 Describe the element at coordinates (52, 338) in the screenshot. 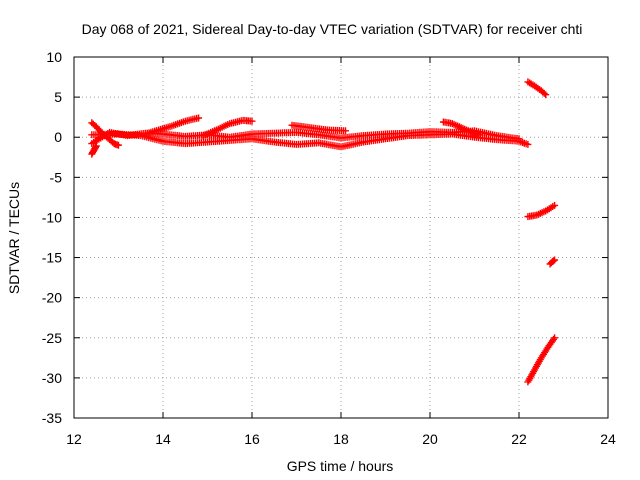

I see `y-tick-label: -25` at that location.